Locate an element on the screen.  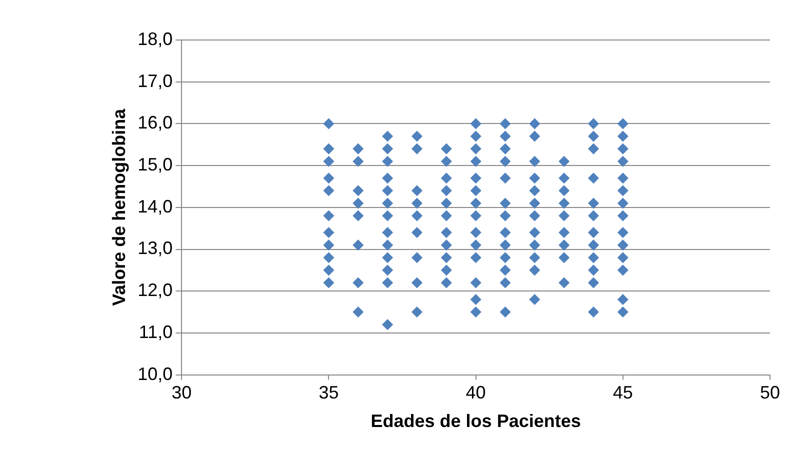
y-tick-label: 10,0 is located at coordinates (155, 374).